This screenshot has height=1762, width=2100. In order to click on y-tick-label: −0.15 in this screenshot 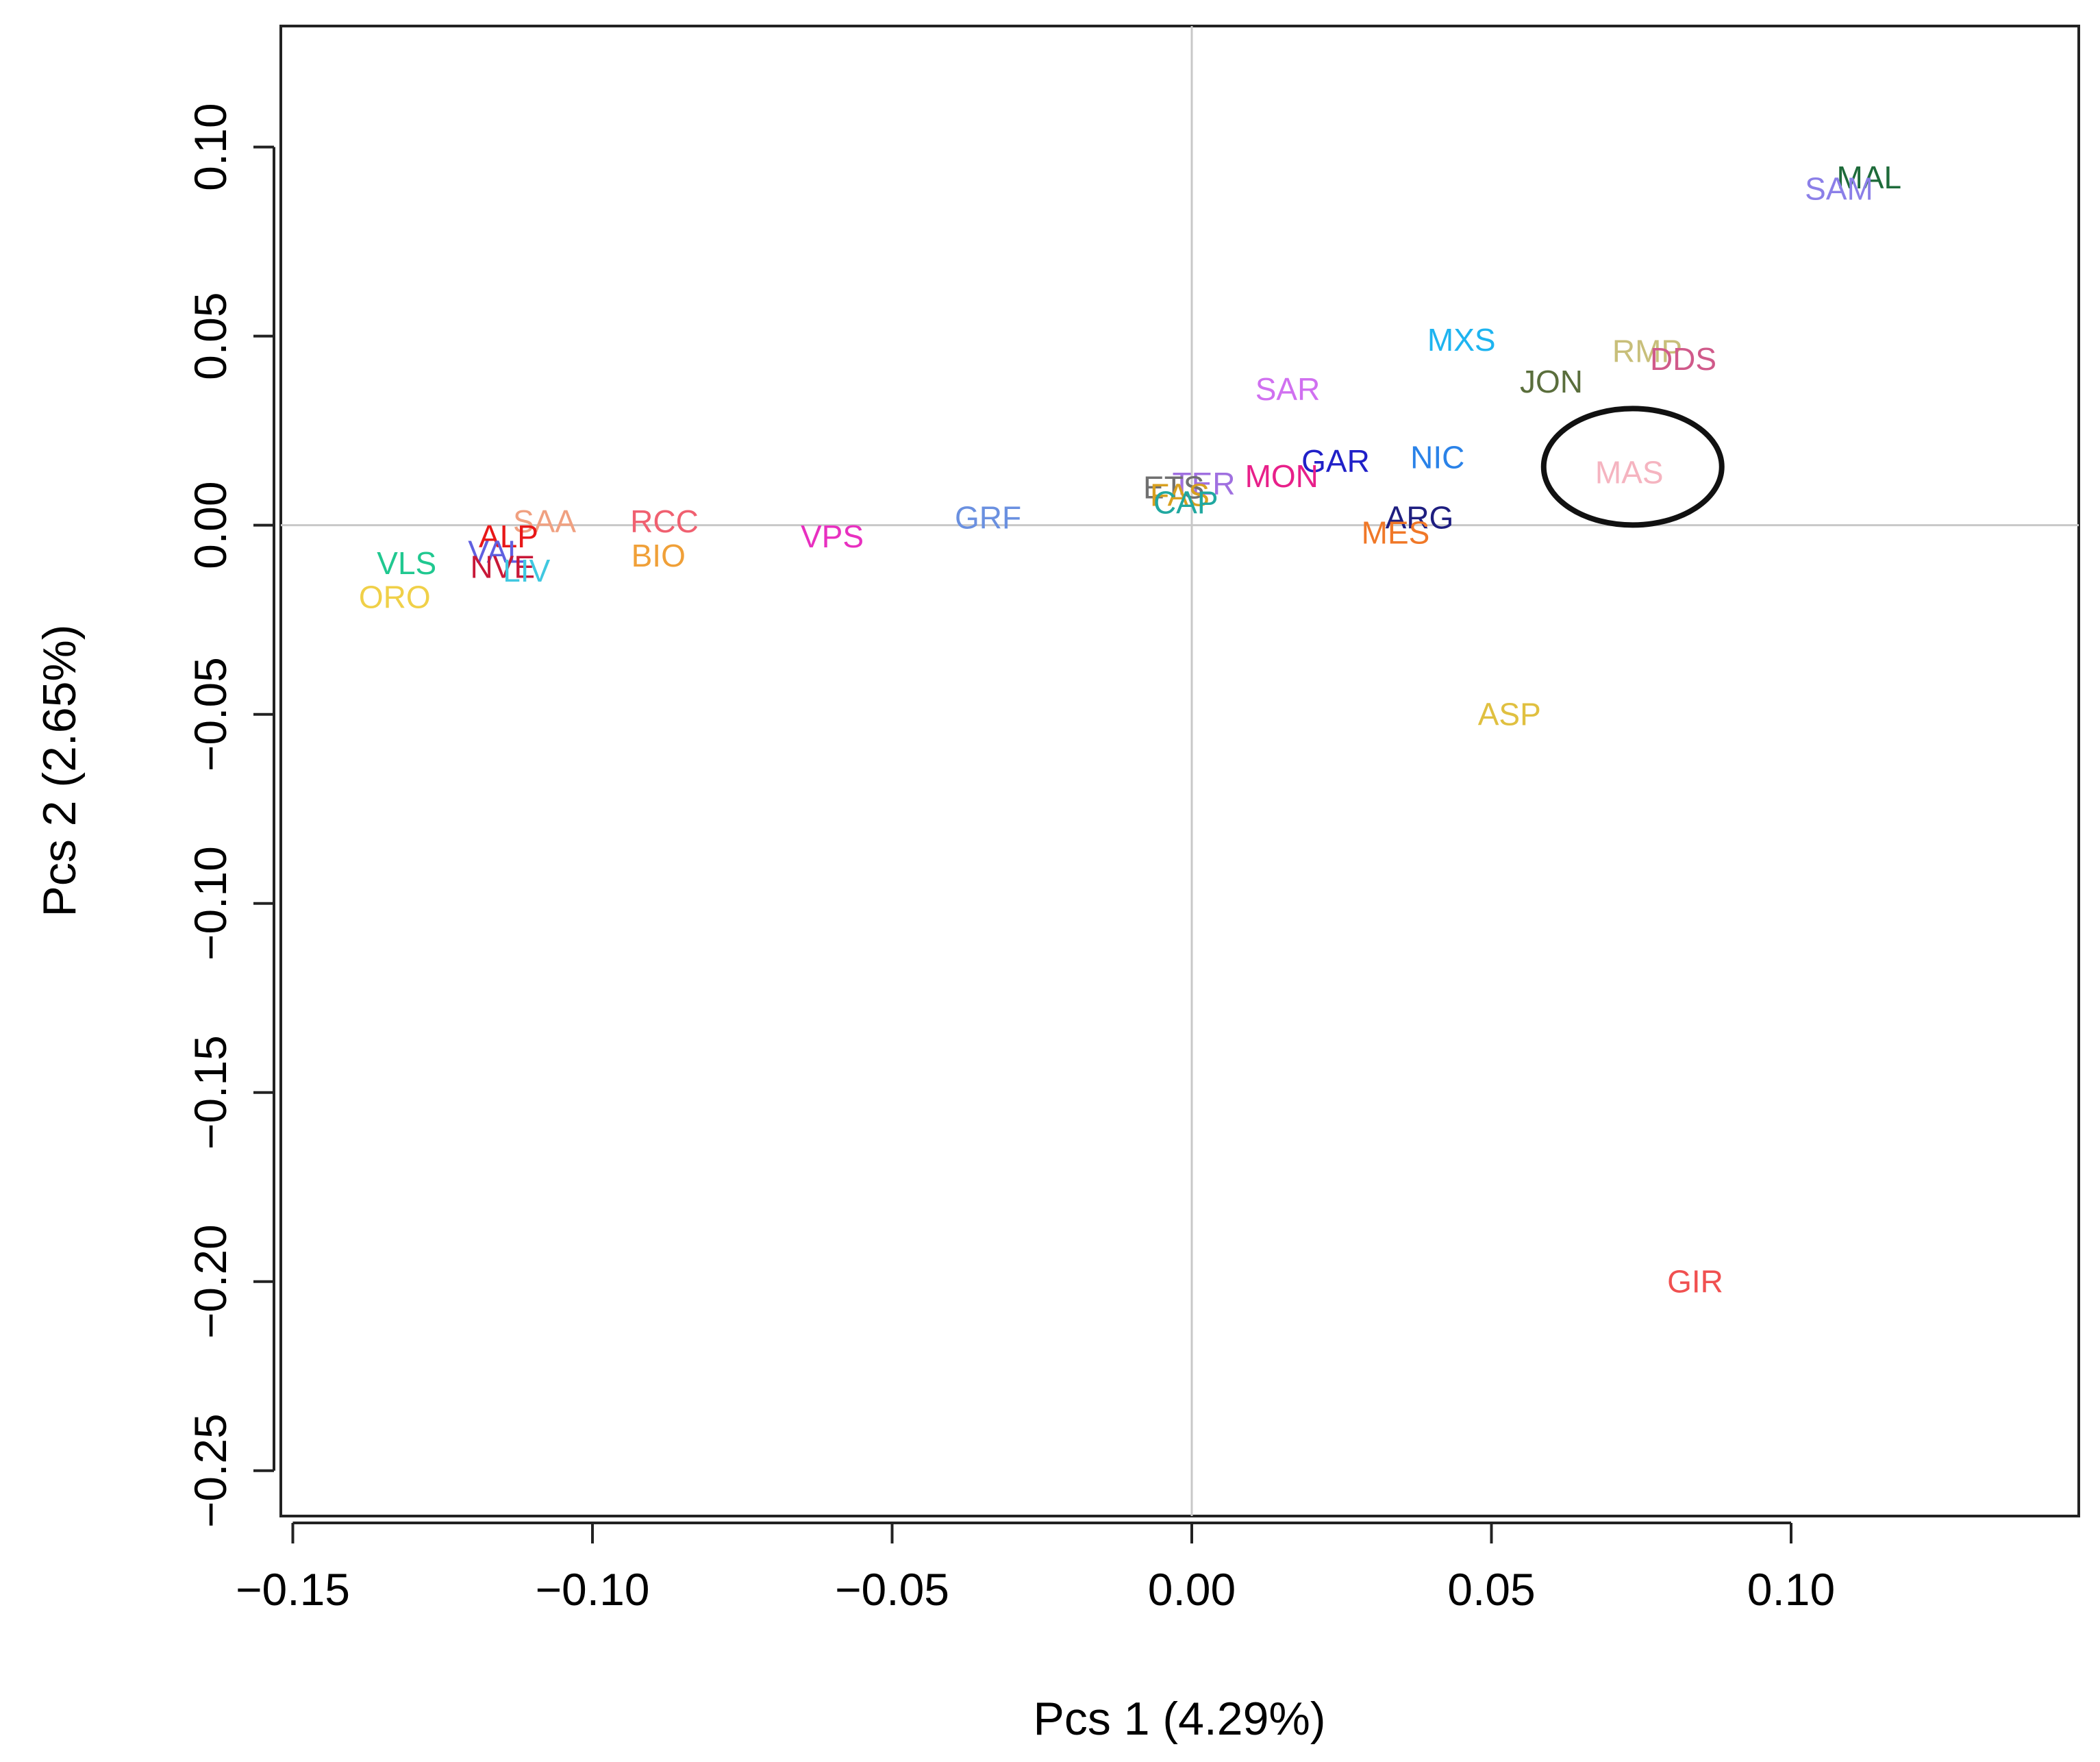, I will do `click(210, 1092)`.